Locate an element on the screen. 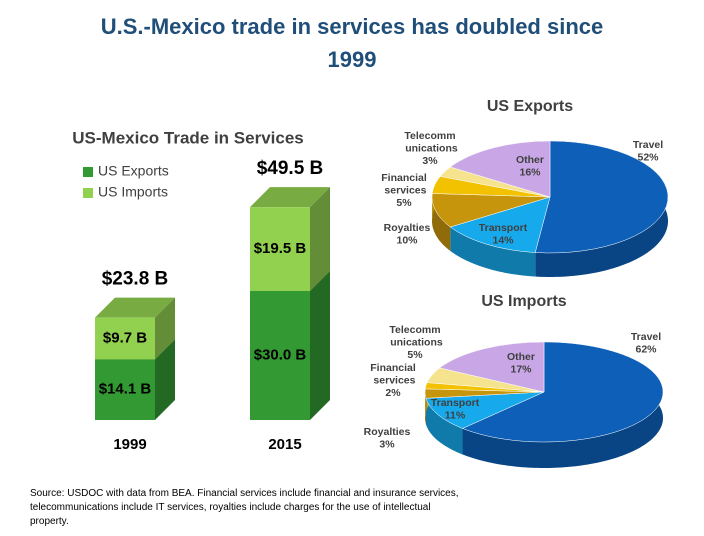  total-label: $23.8 B is located at coordinates (135, 279).